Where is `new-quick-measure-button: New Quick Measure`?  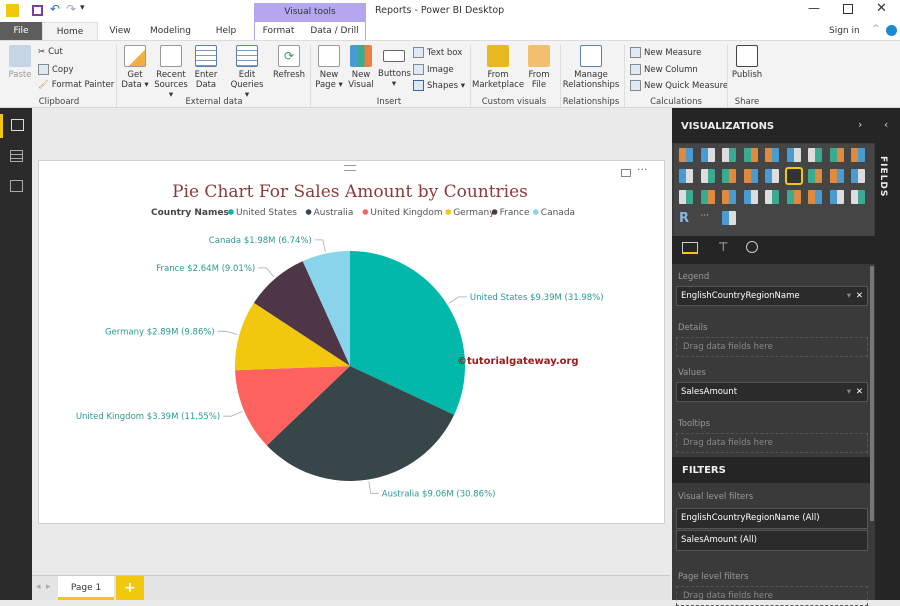
new-quick-measure-button: New Quick Measure is located at coordinates (679, 85).